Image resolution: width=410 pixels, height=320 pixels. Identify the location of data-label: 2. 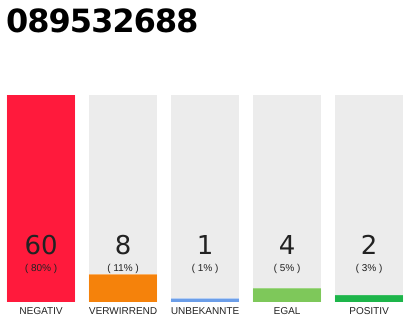
(369, 246).